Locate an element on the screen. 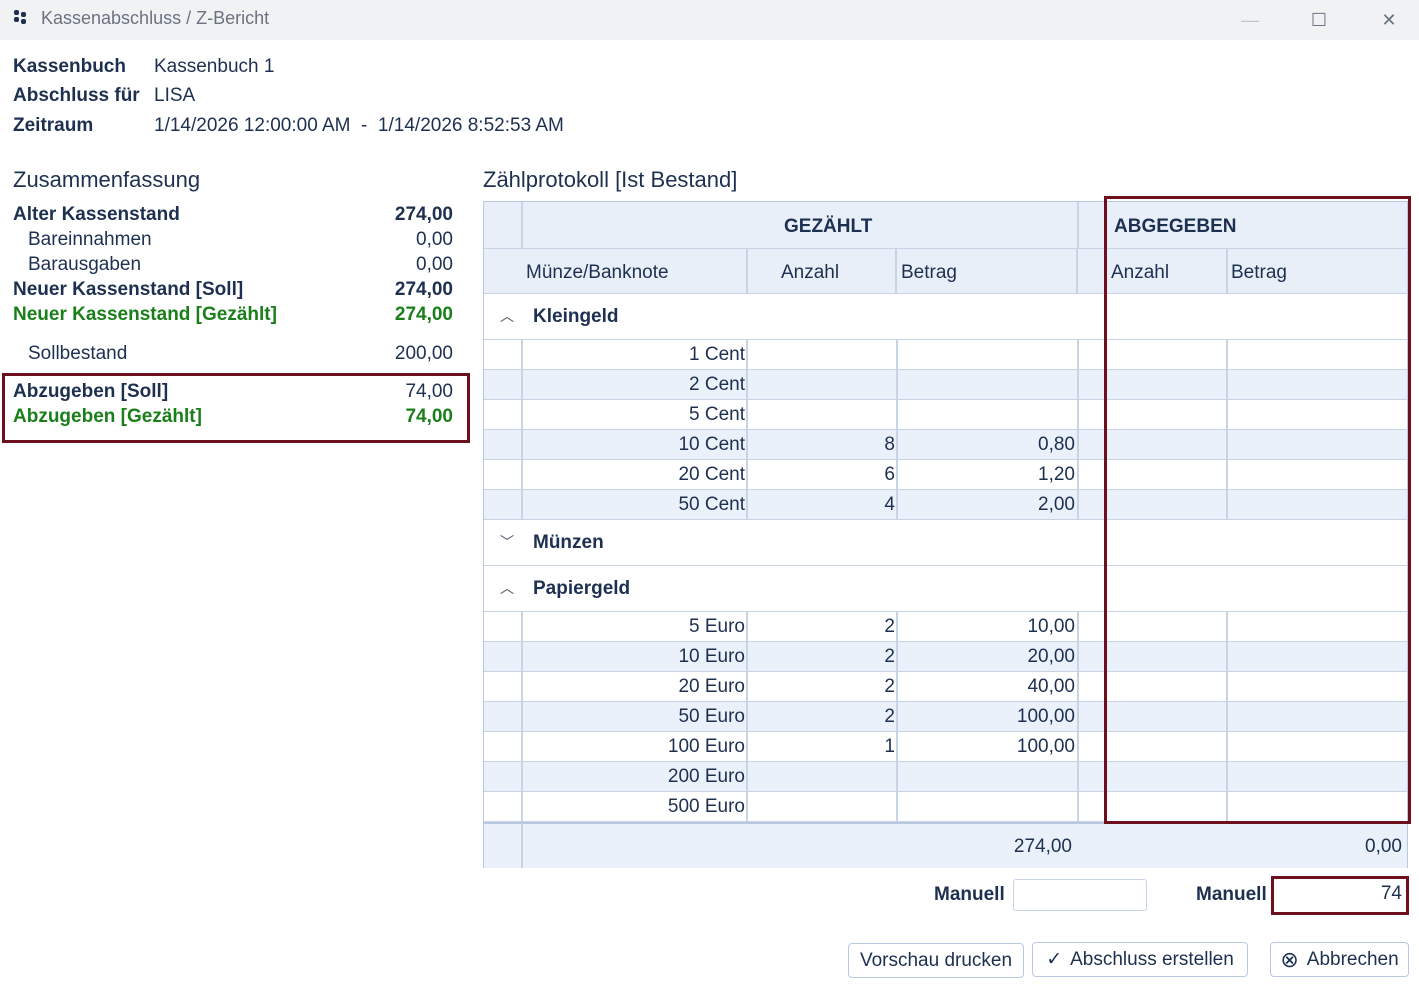 This screenshot has height=989, width=1419. table-row: 20 Euro 2 40,00 is located at coordinates (945, 687).